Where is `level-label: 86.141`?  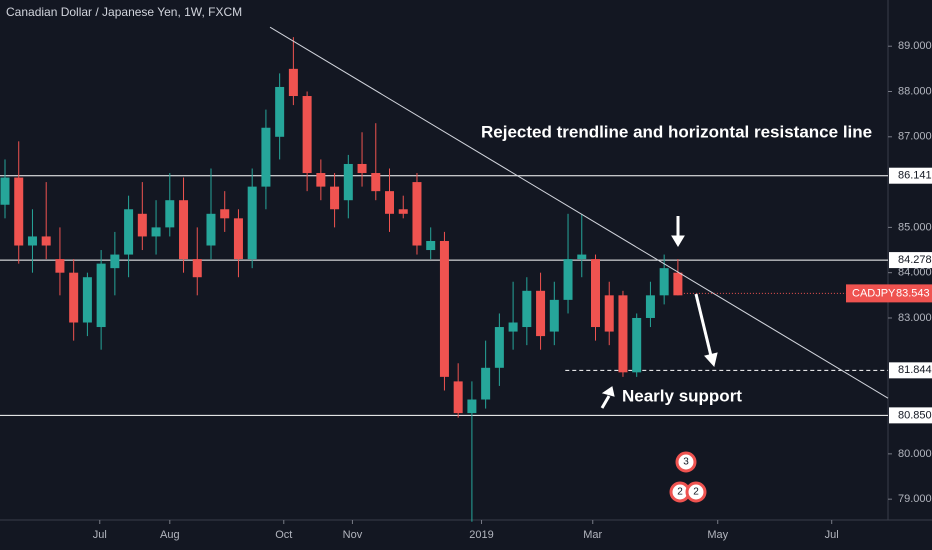 level-label: 86.141 is located at coordinates (915, 176).